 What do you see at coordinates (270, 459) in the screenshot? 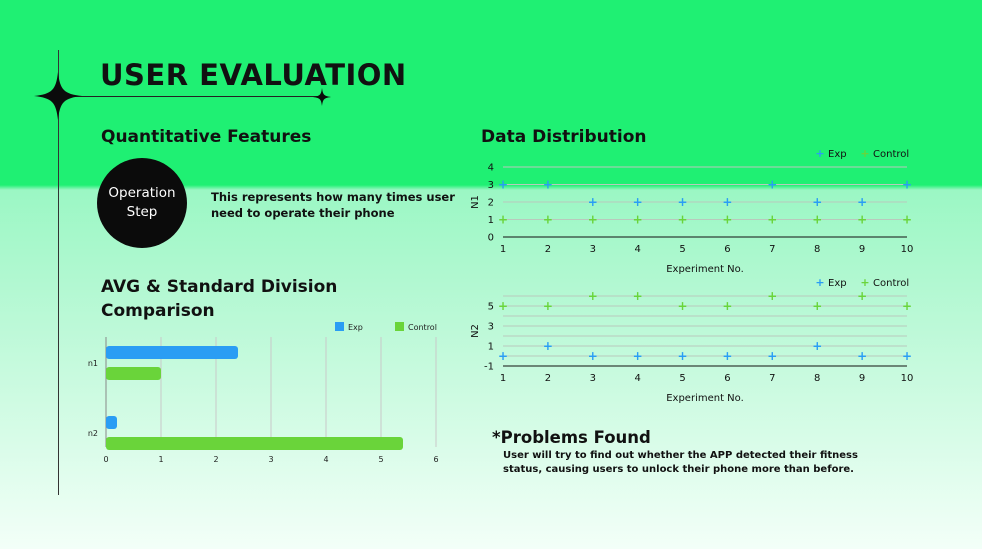
I see `bar-chart-x-tick-label: 3` at bounding box center [270, 459].